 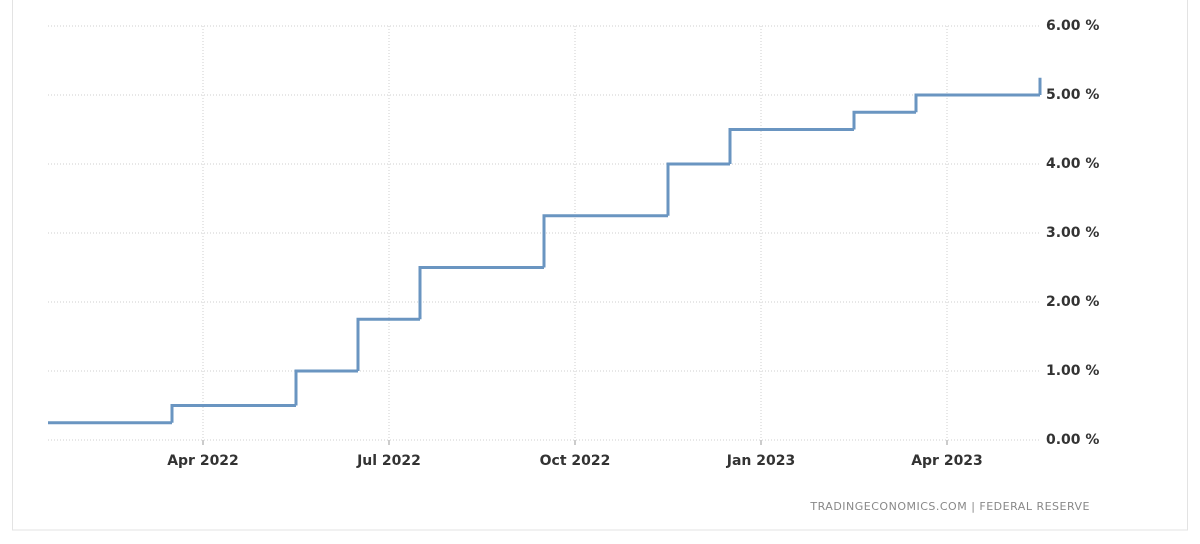 What do you see at coordinates (1072, 440) in the screenshot?
I see `y-tick-label: 0.00 %` at bounding box center [1072, 440].